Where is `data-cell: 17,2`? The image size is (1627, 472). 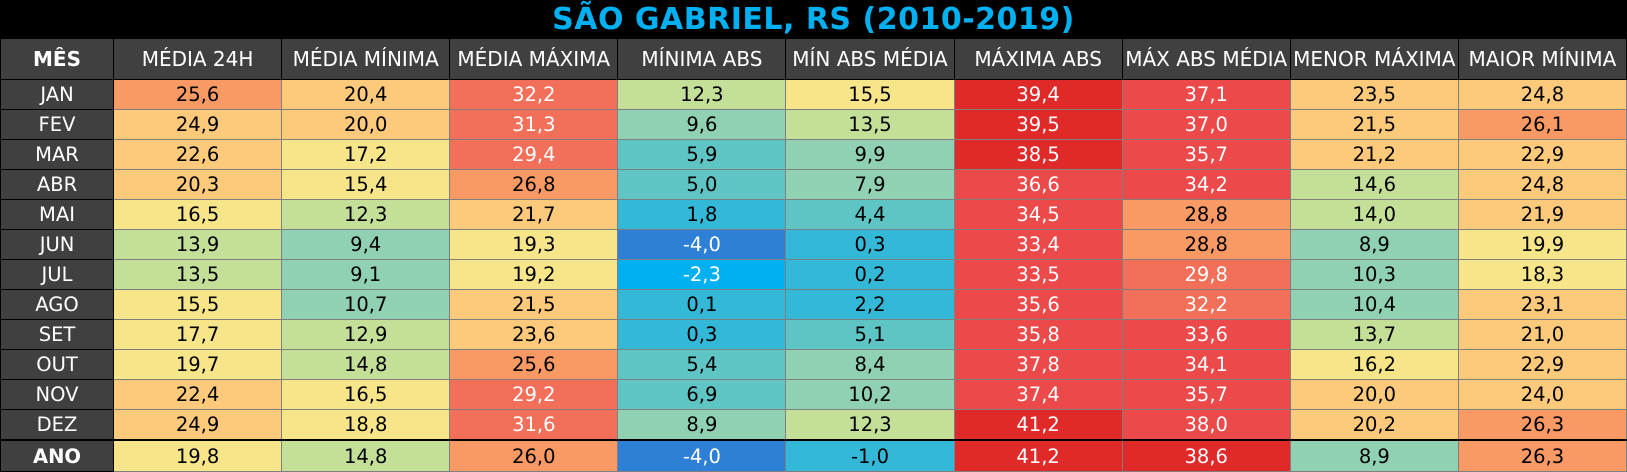 data-cell: 17,2 is located at coordinates (366, 154).